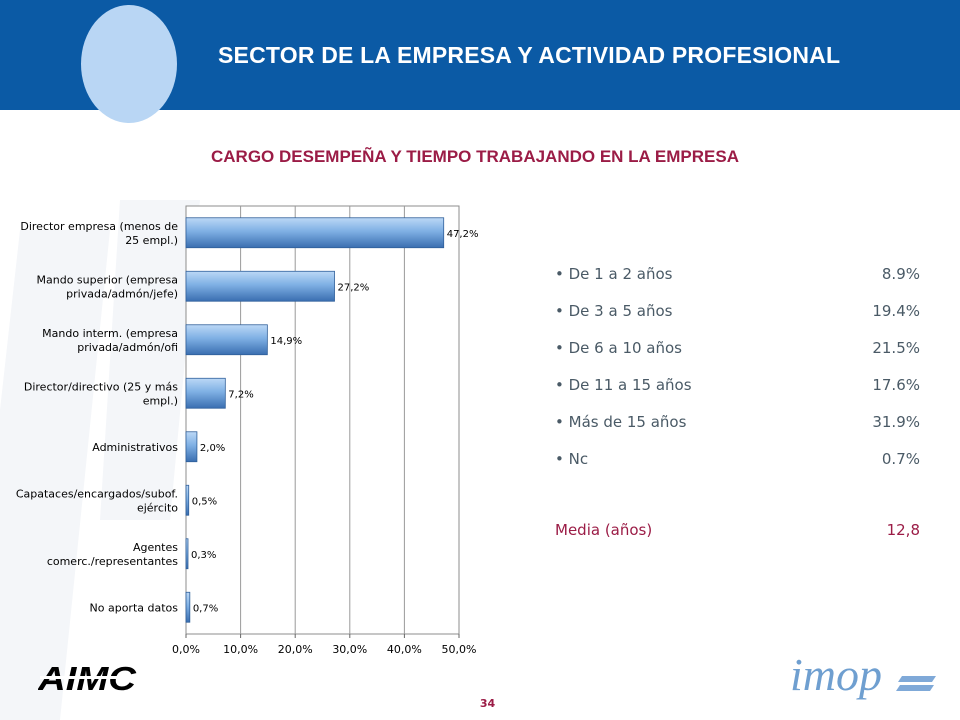 The height and width of the screenshot is (720, 960). Describe the element at coordinates (737, 468) in the screenshot. I see `list-item: Nc 0.7%` at that location.